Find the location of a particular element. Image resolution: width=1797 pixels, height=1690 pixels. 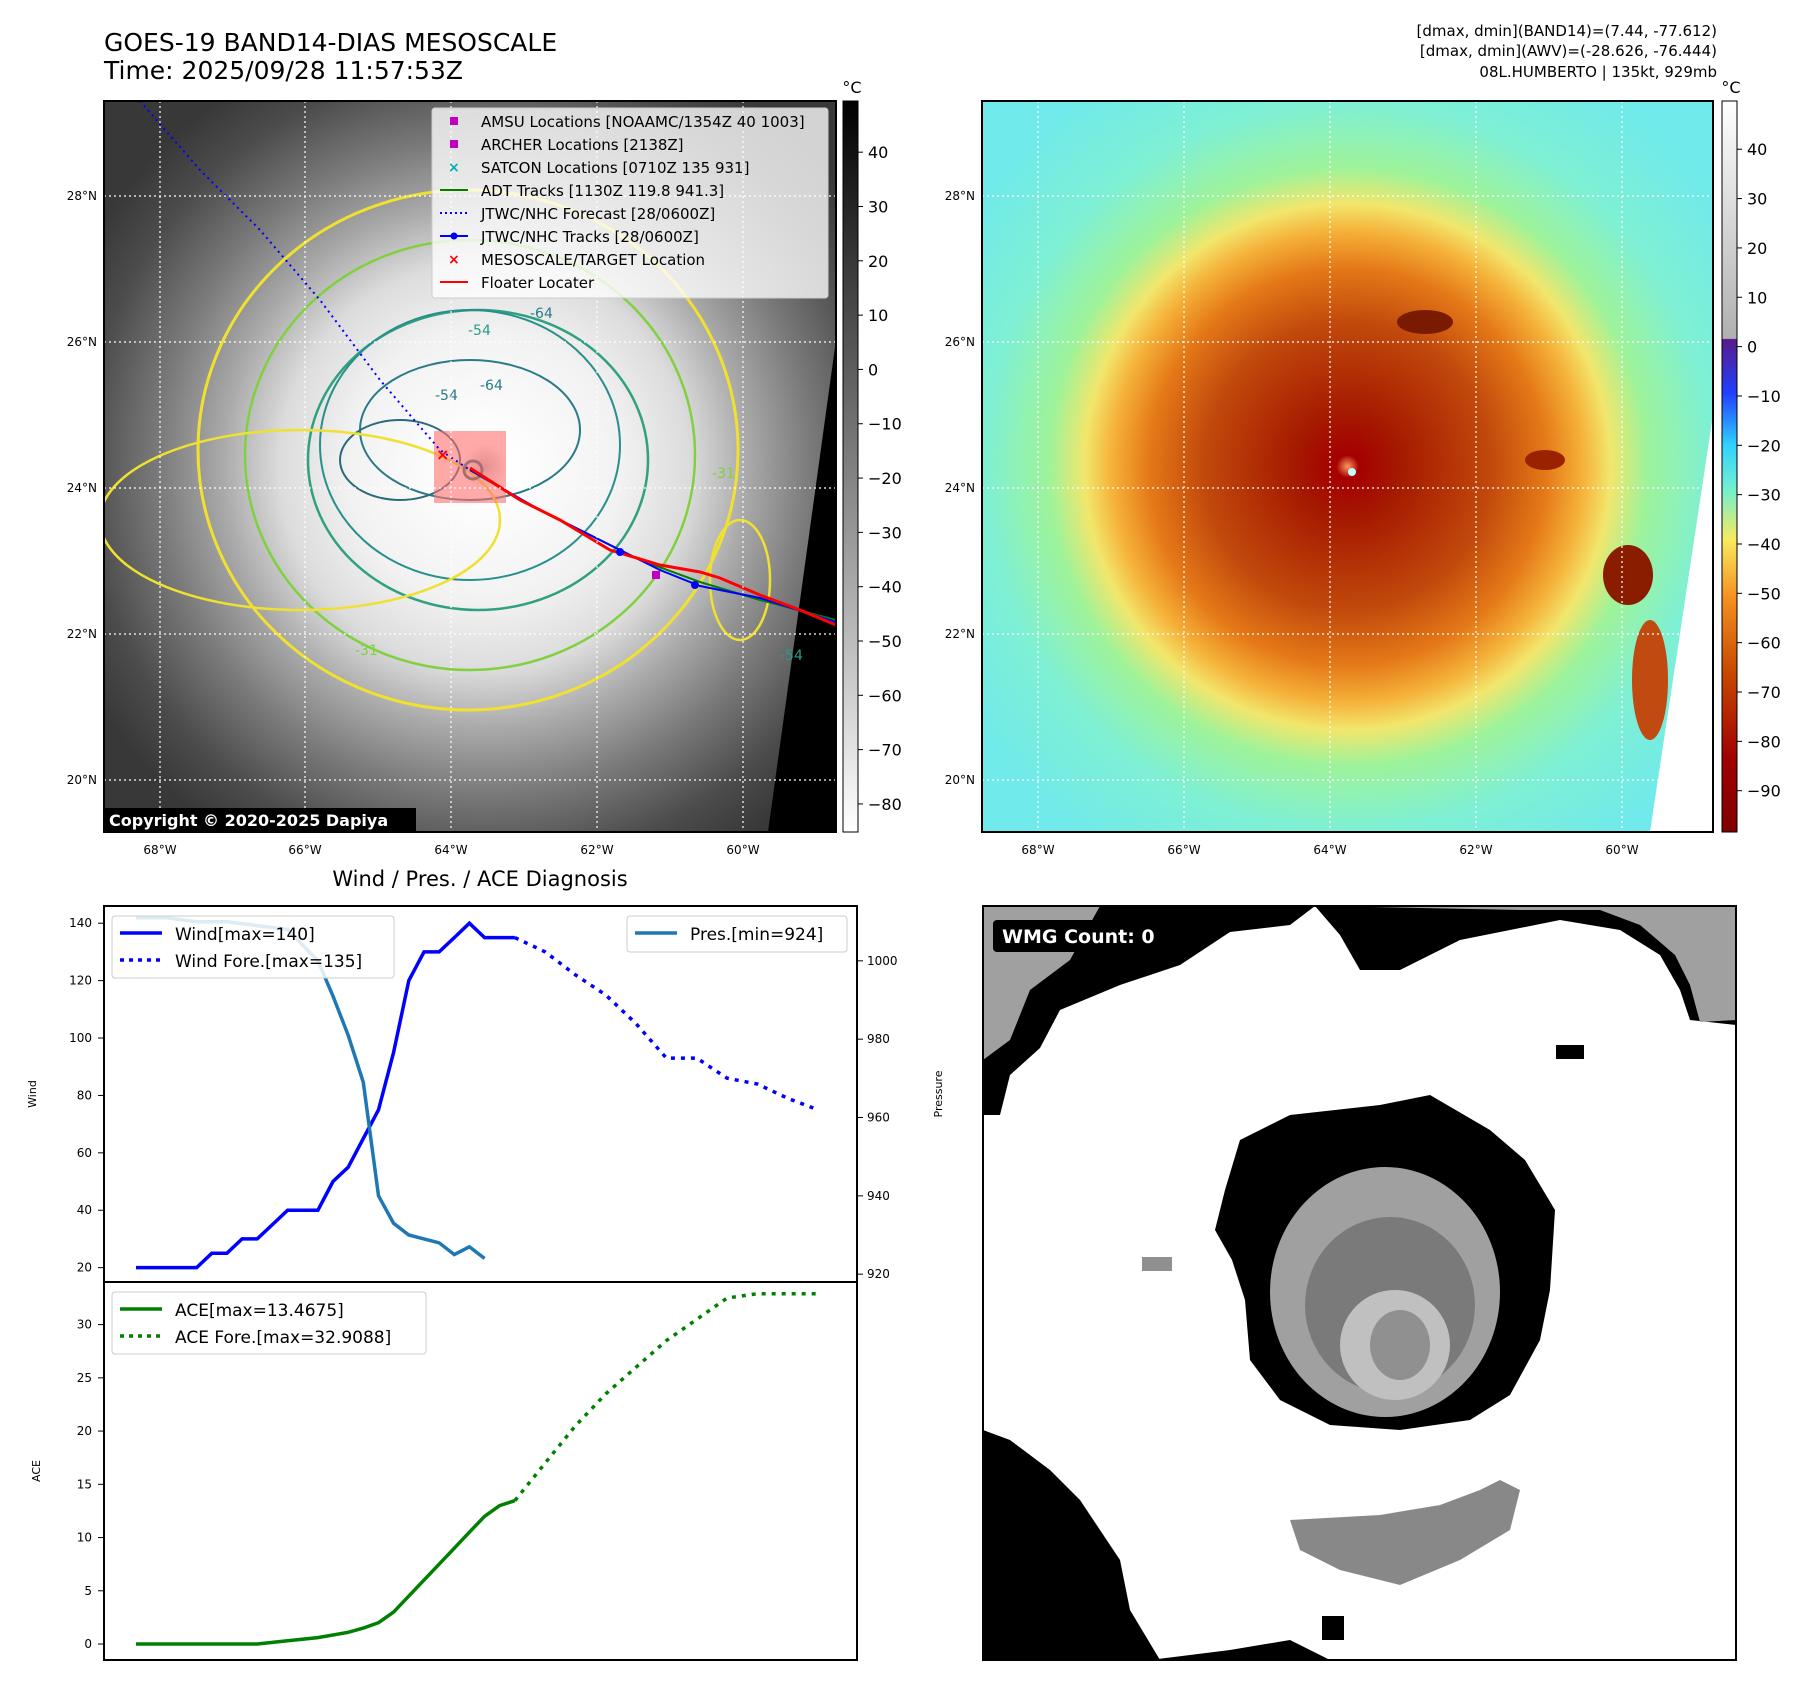

floater-track is located at coordinates (652, 546).